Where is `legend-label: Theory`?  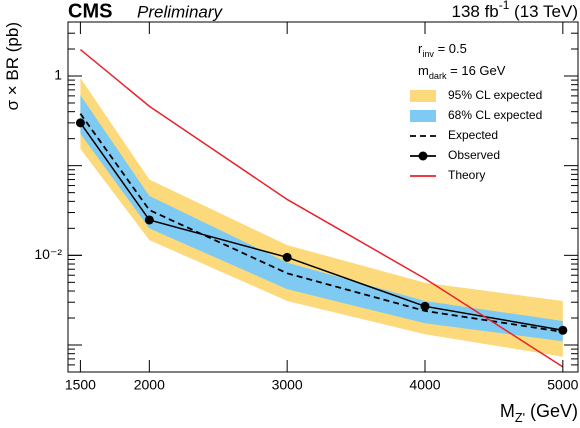 legend-label: Theory is located at coordinates (466, 175).